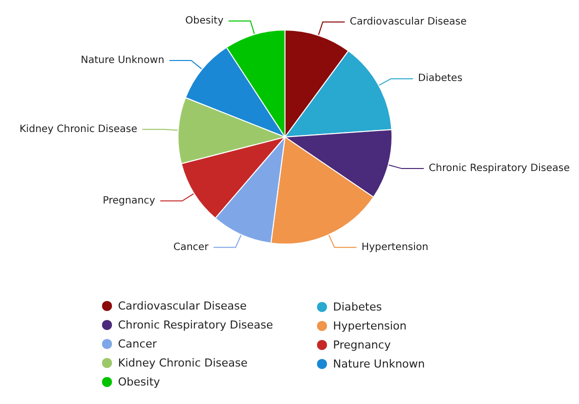 The image size is (579, 404). I want to click on legend-label: Diabetes, so click(357, 307).